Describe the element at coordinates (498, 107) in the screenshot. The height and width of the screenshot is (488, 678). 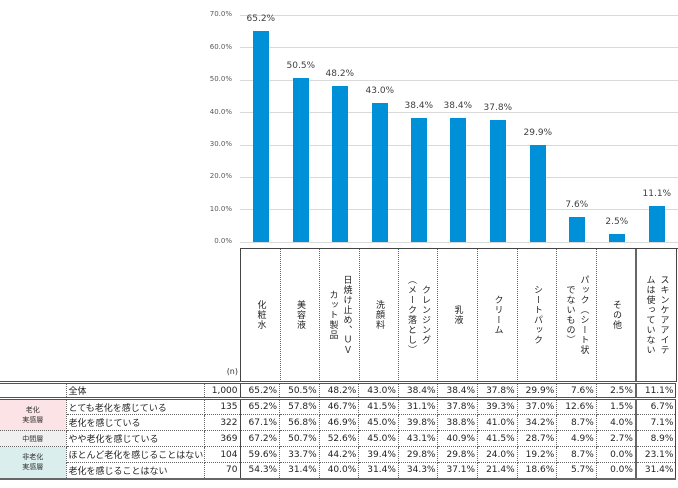
I see `bar-value-label: 37.8%` at that location.